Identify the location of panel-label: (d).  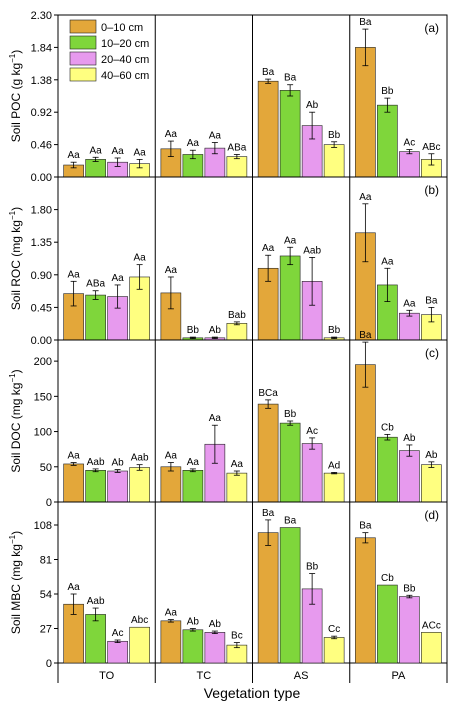
(431, 515).